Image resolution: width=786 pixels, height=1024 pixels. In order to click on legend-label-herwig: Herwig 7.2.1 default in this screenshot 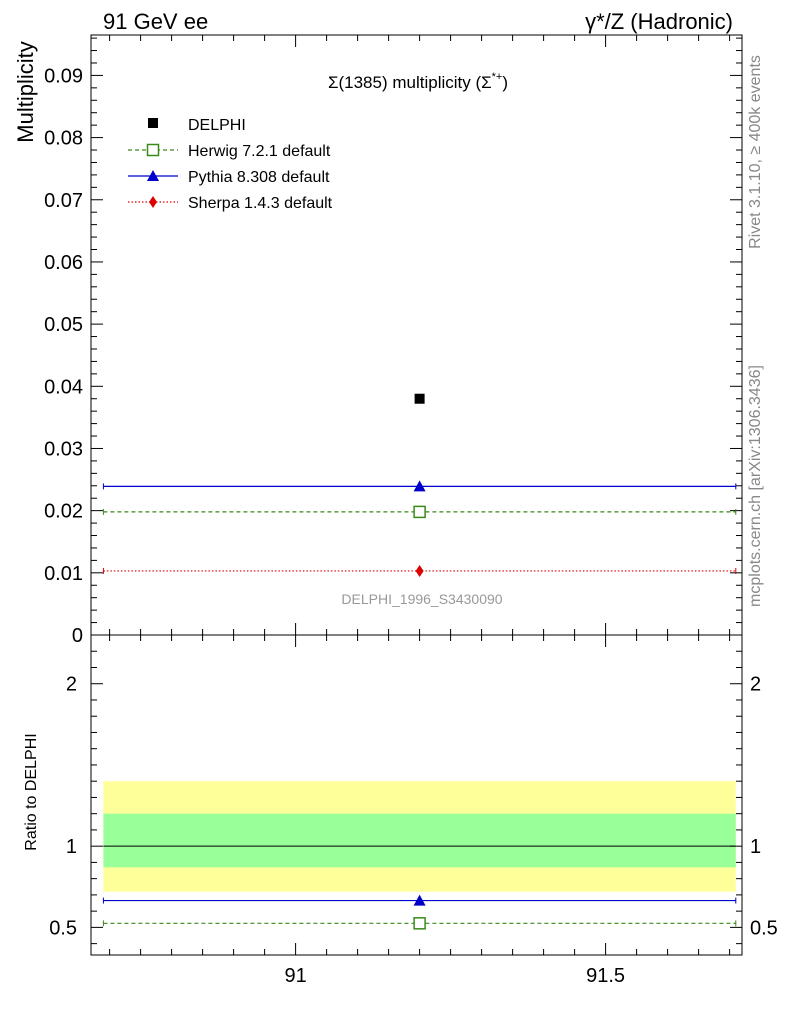, I will do `click(259, 151)`.